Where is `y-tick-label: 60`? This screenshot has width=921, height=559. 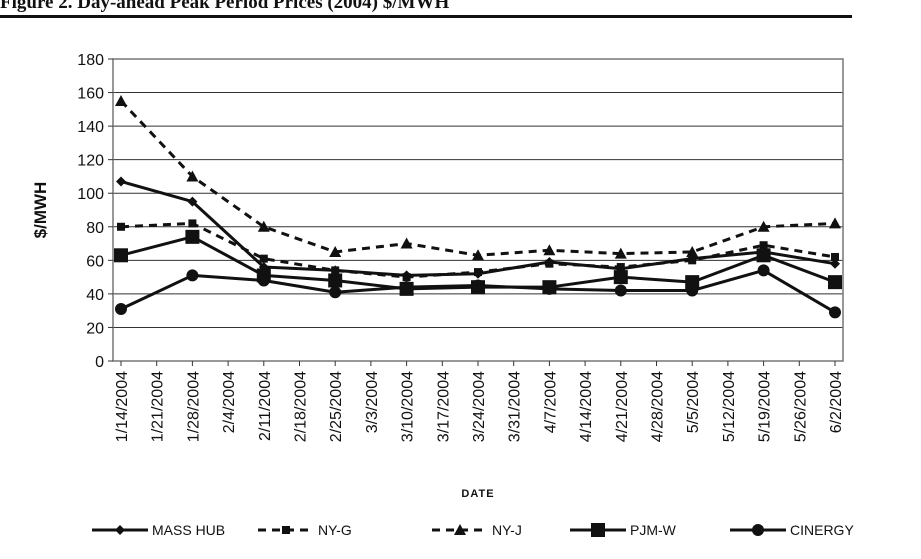 y-tick-label: 60 is located at coordinates (95, 261).